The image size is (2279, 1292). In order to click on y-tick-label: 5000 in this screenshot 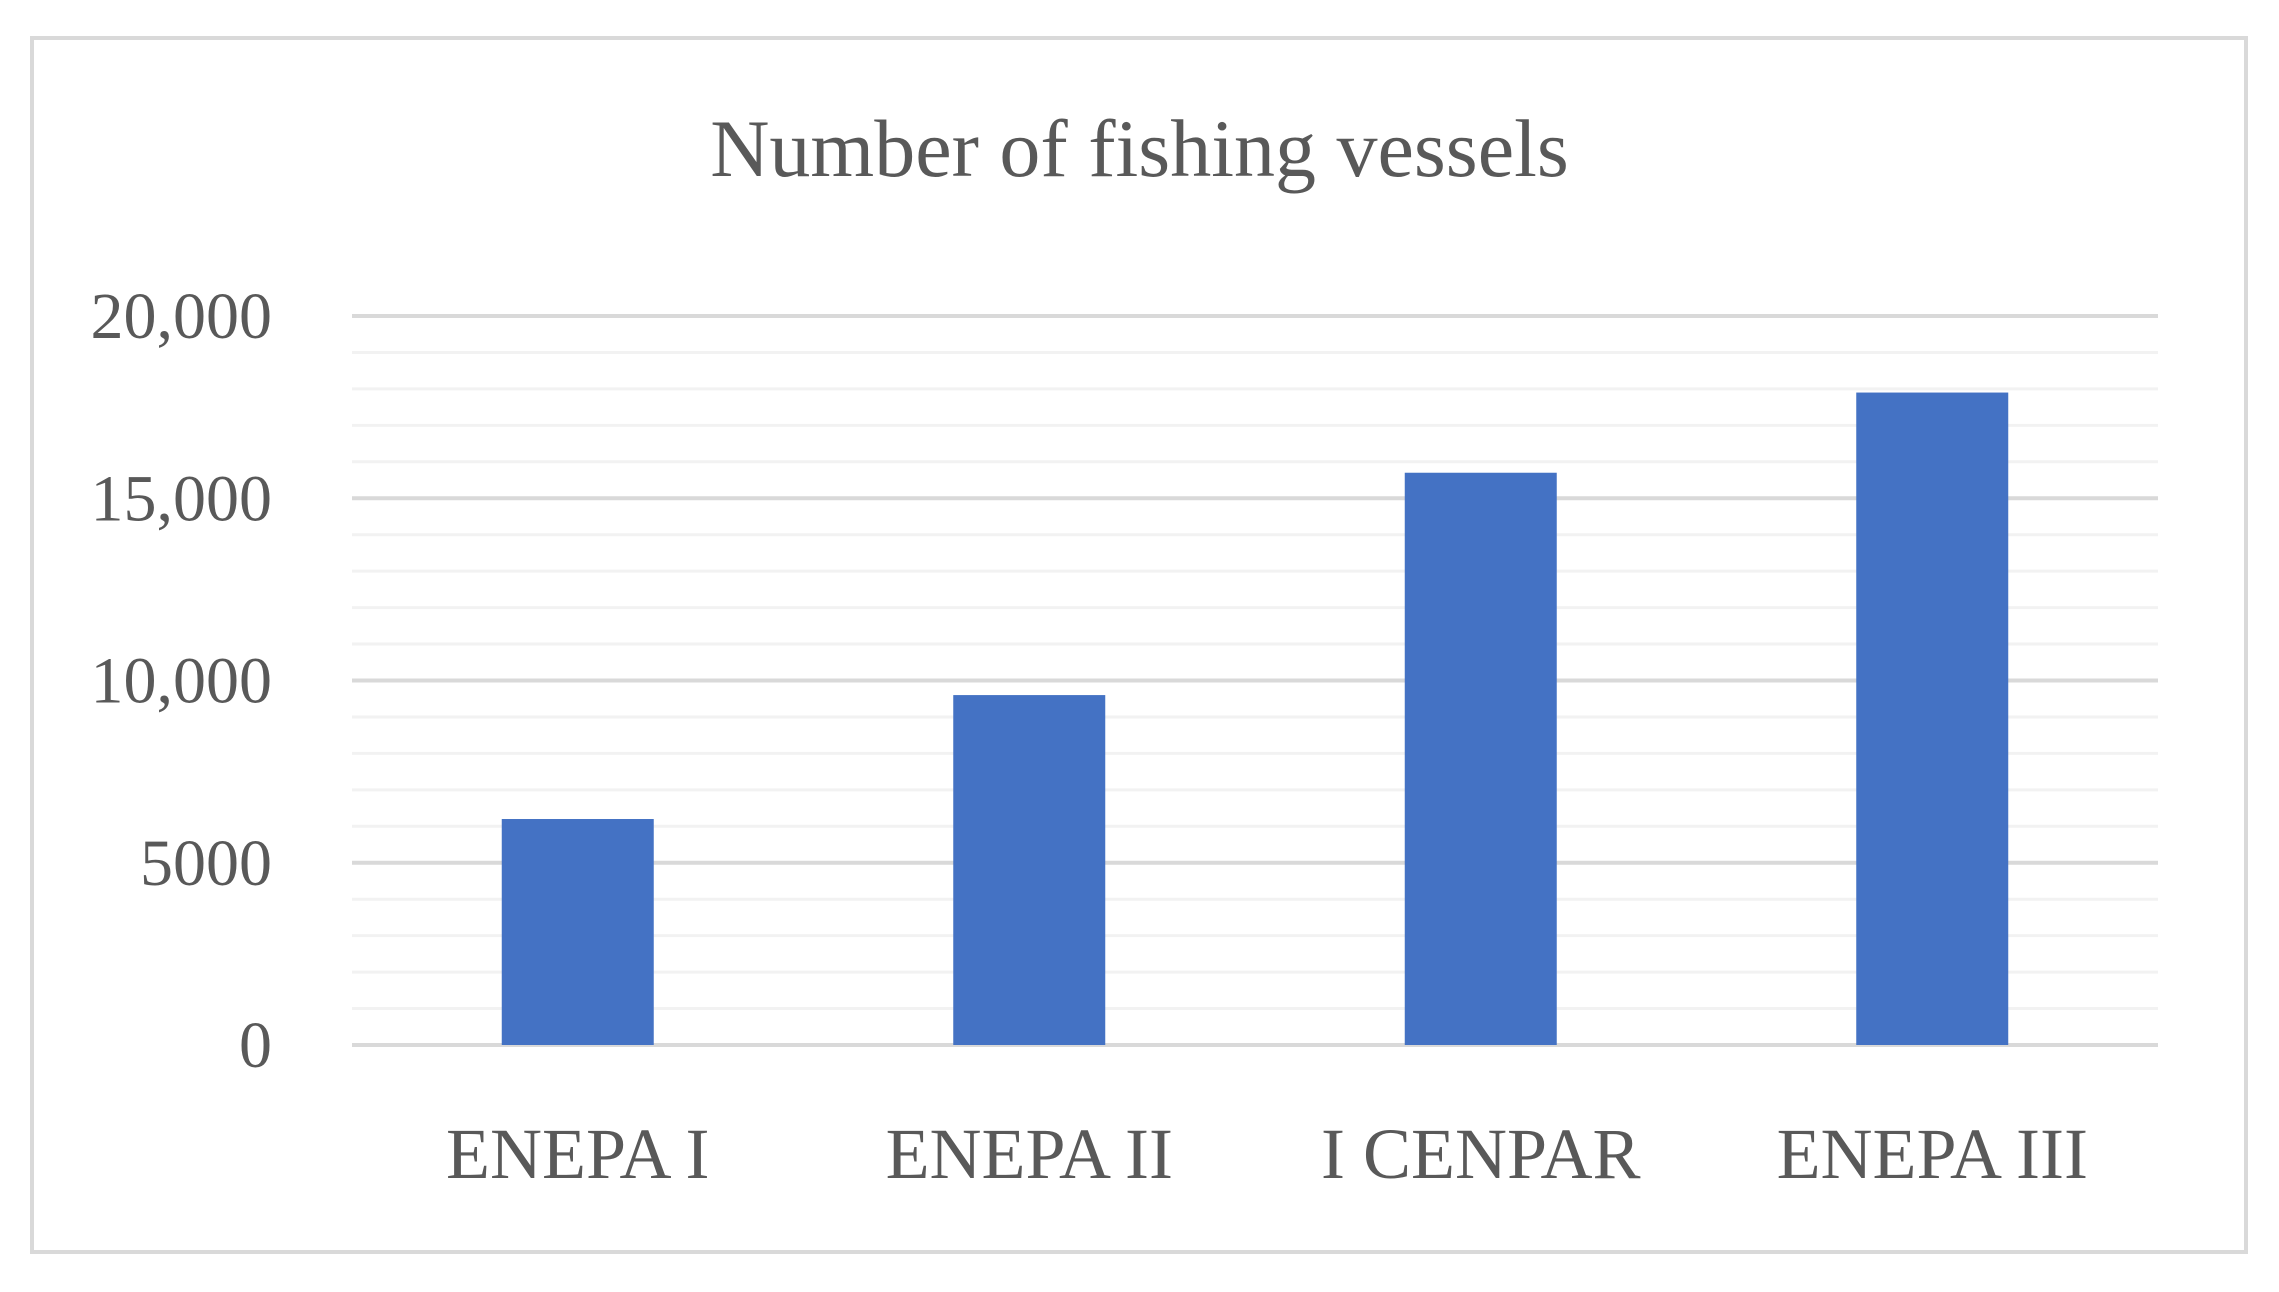, I will do `click(206, 863)`.